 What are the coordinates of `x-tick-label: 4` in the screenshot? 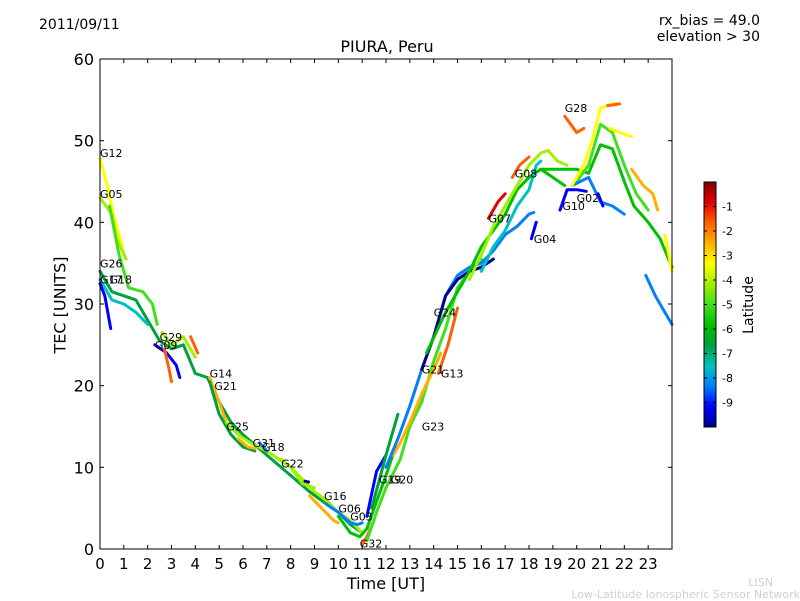 It's located at (196, 564).